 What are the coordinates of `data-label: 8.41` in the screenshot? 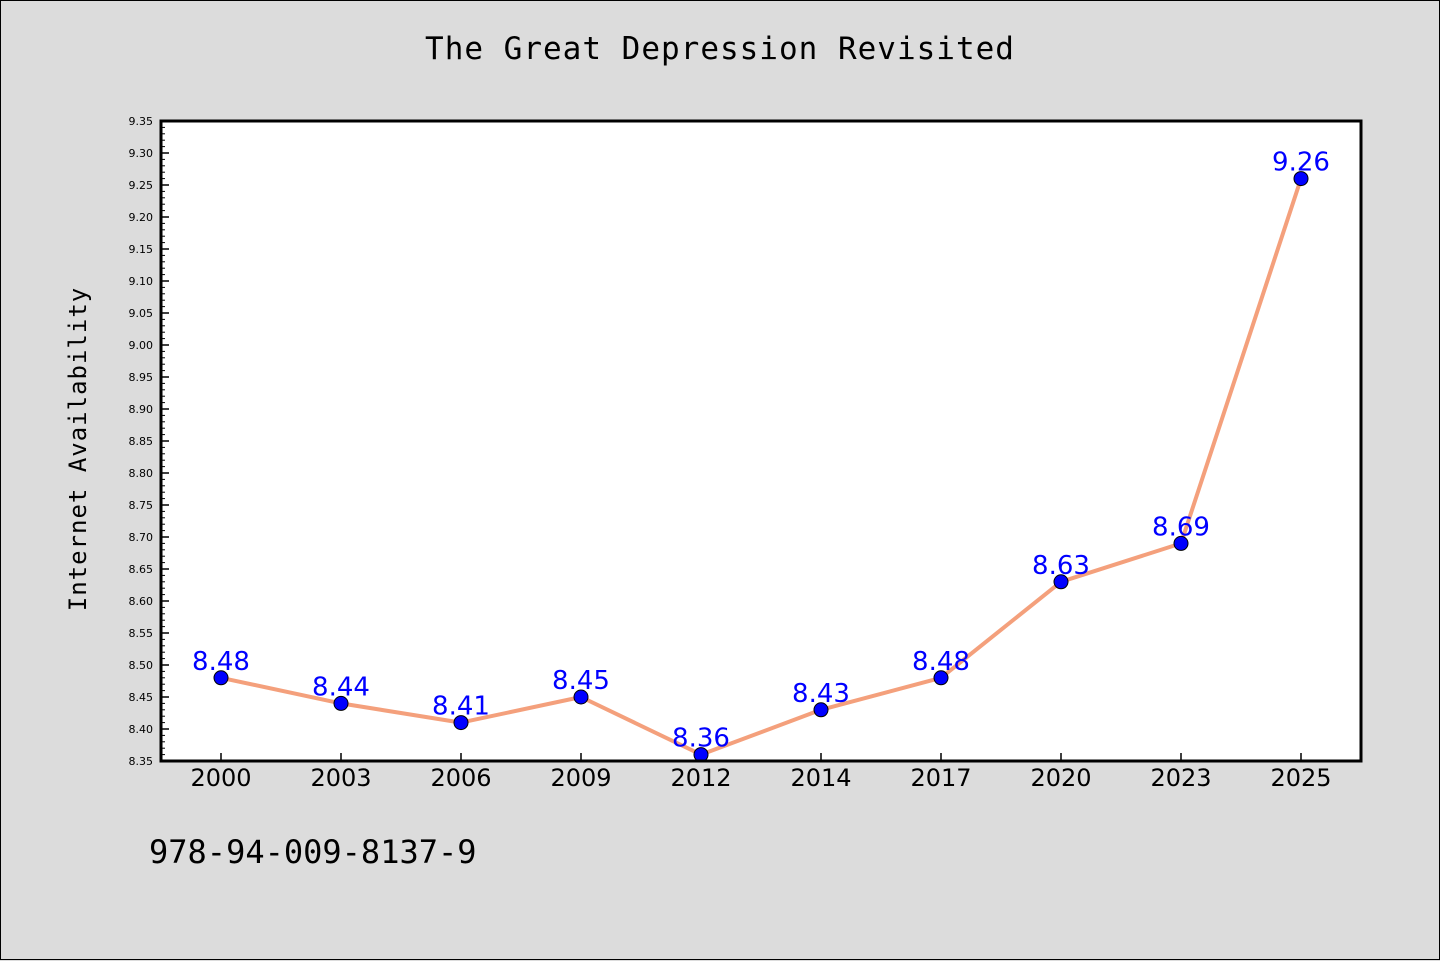 It's located at (461, 707).